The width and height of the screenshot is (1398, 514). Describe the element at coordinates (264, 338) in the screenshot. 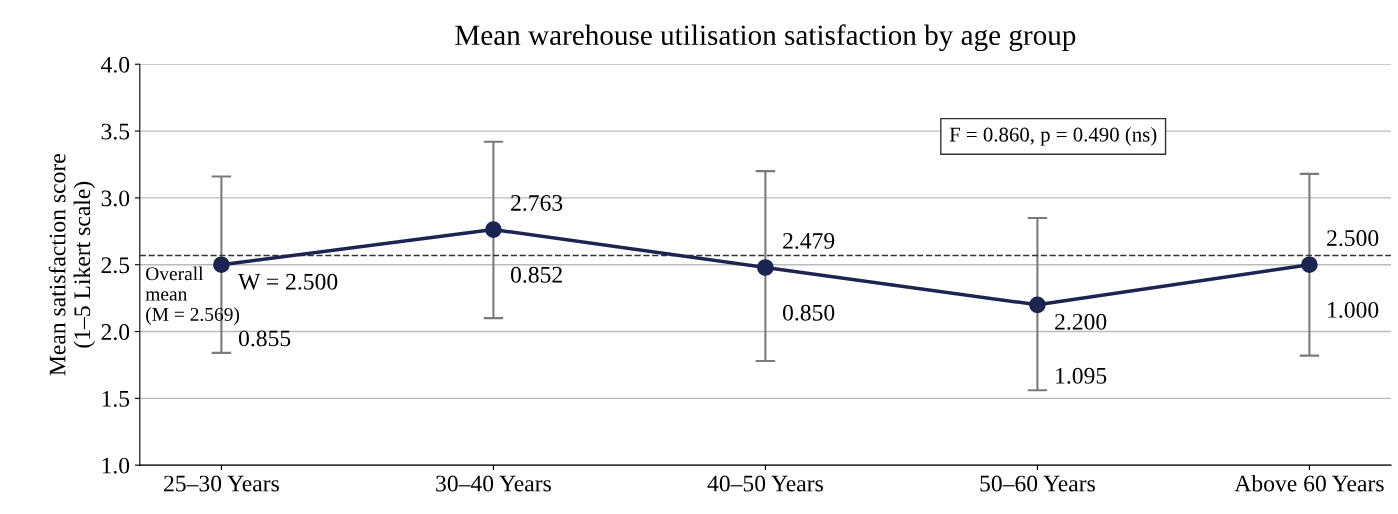

I see `annotation: 0.855` at that location.